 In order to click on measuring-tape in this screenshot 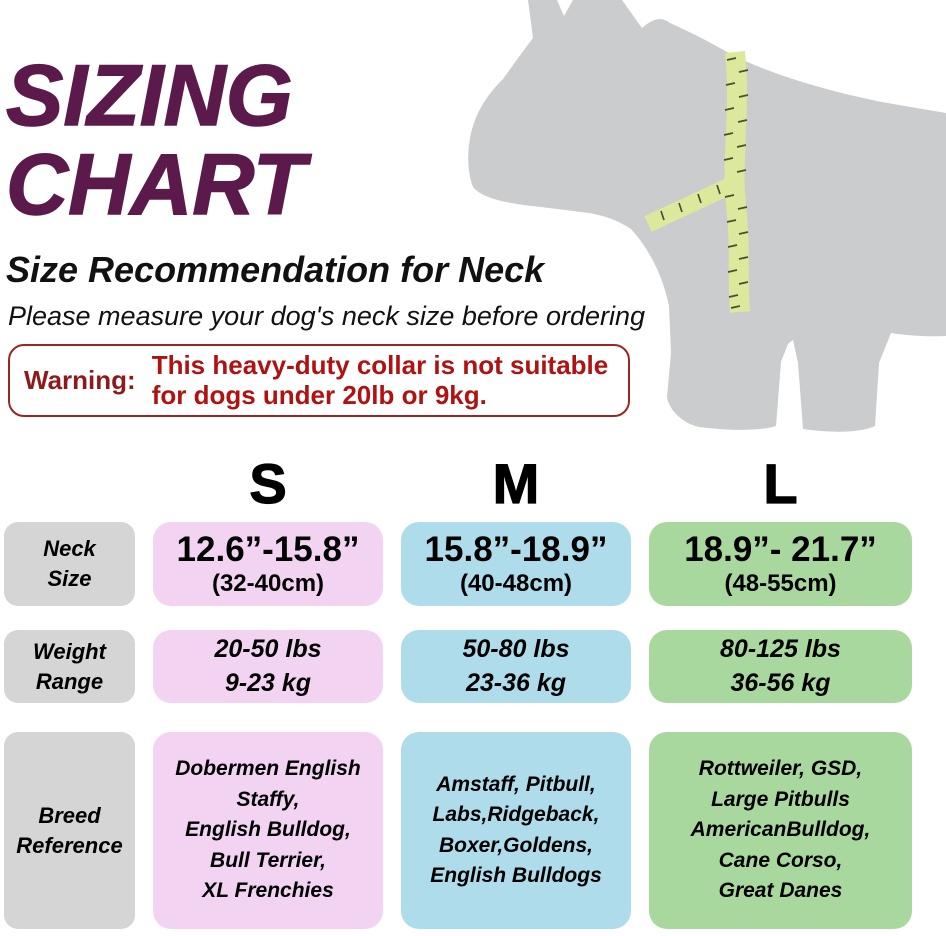, I will do `click(737, 181)`.